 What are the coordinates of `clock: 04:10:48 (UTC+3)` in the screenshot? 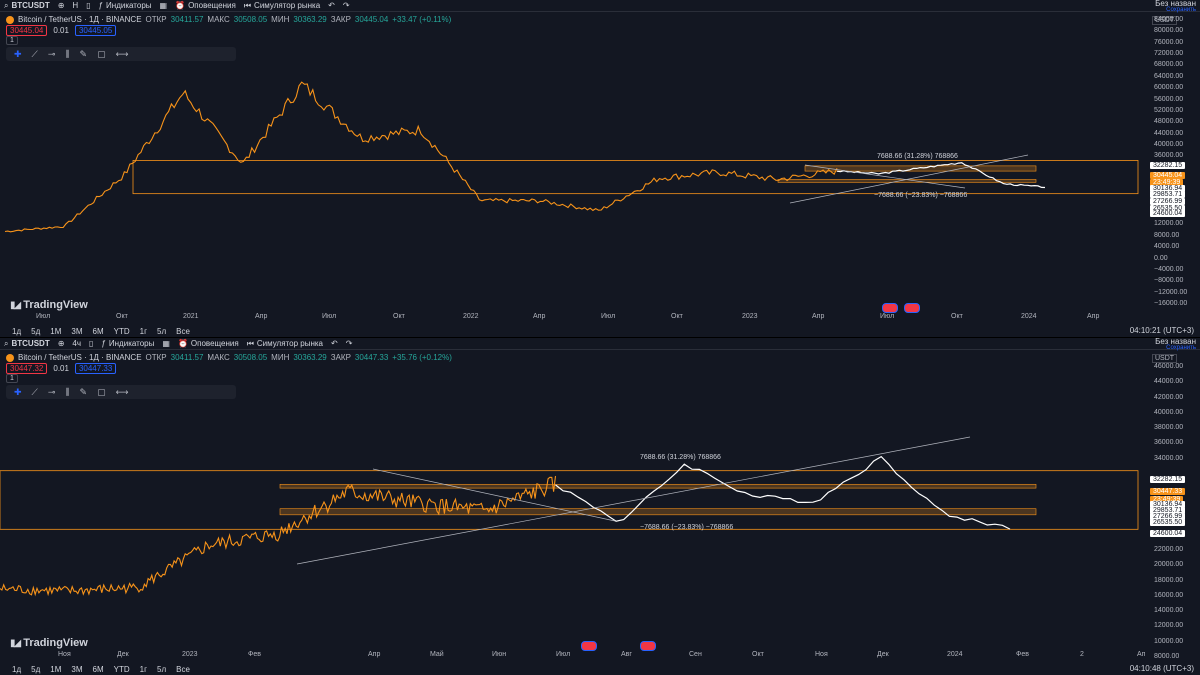 It's located at (1161, 668).